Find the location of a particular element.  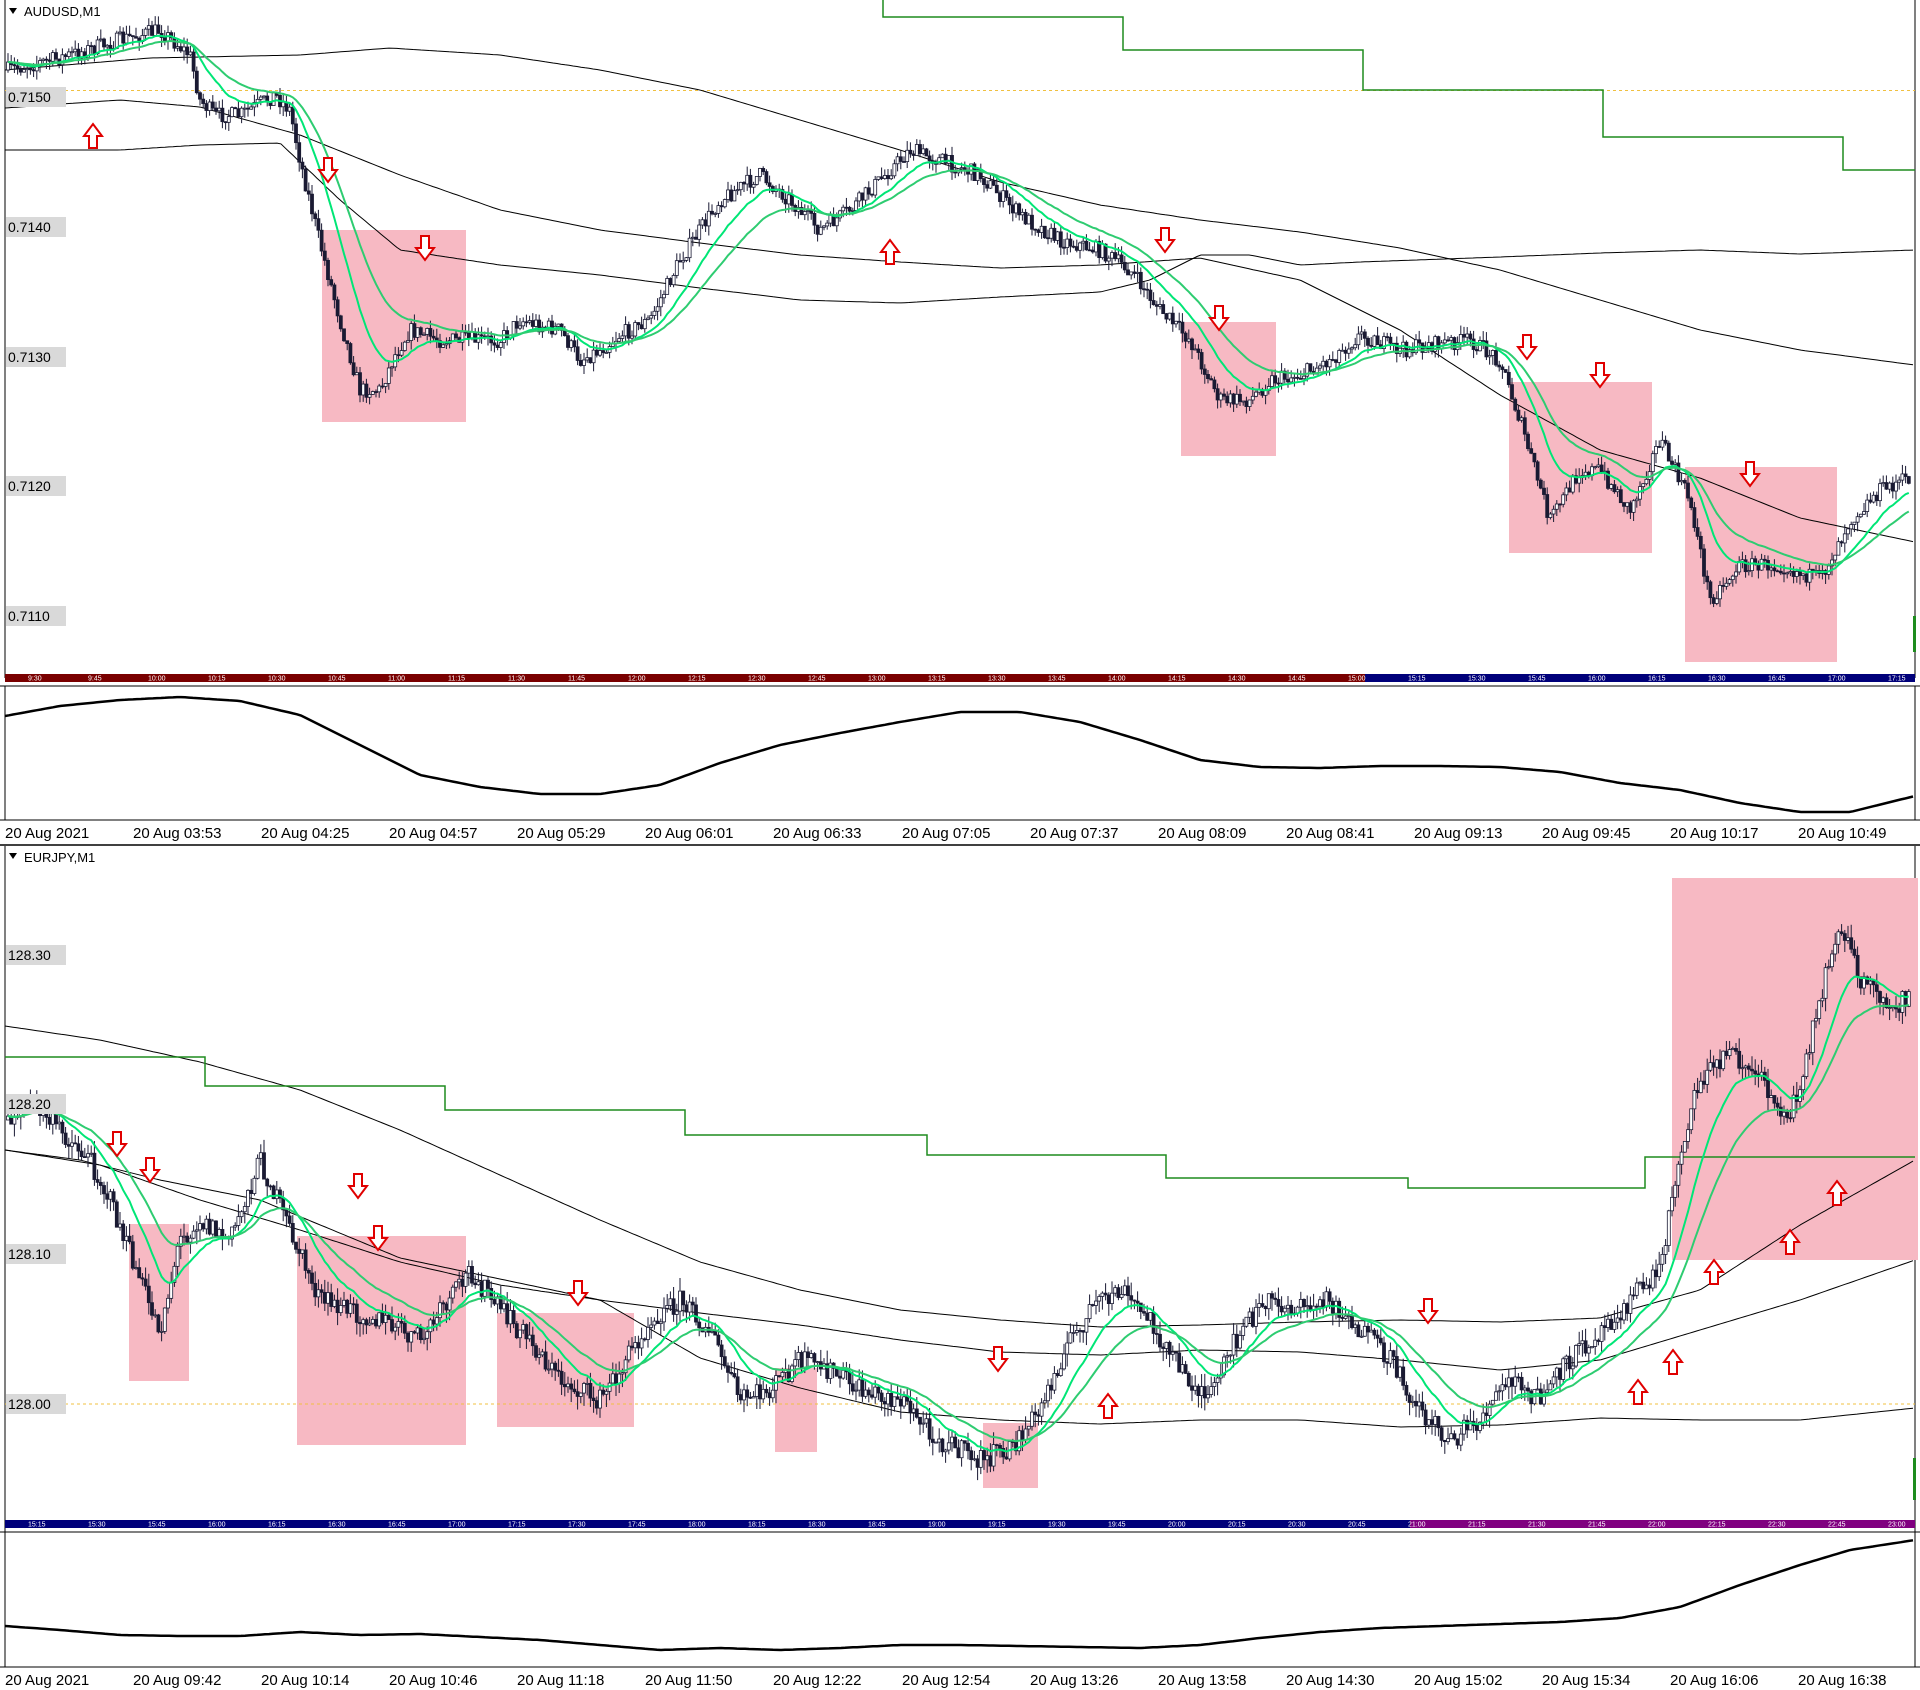

session-tick-label: 10:00 is located at coordinates (157, 679).